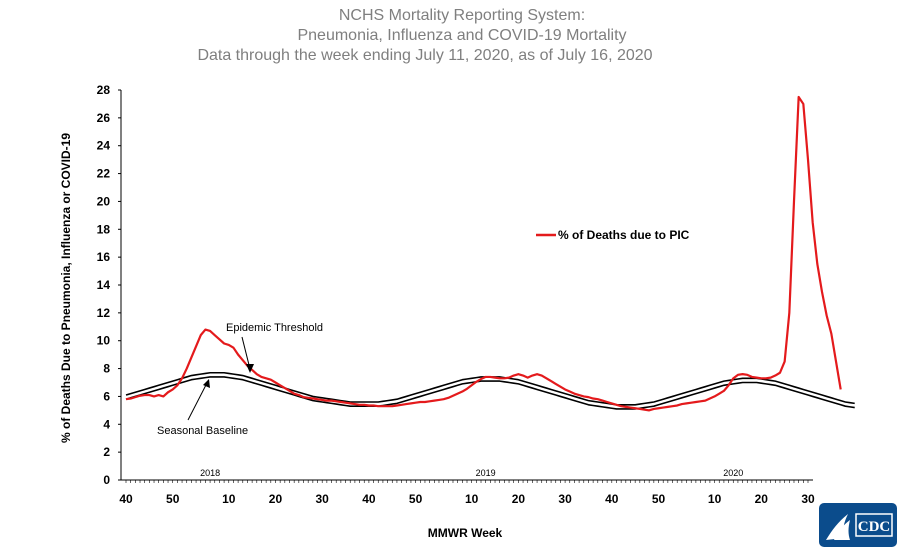 The image size is (900, 551). I want to click on y-tick-label: 14, so click(104, 285).